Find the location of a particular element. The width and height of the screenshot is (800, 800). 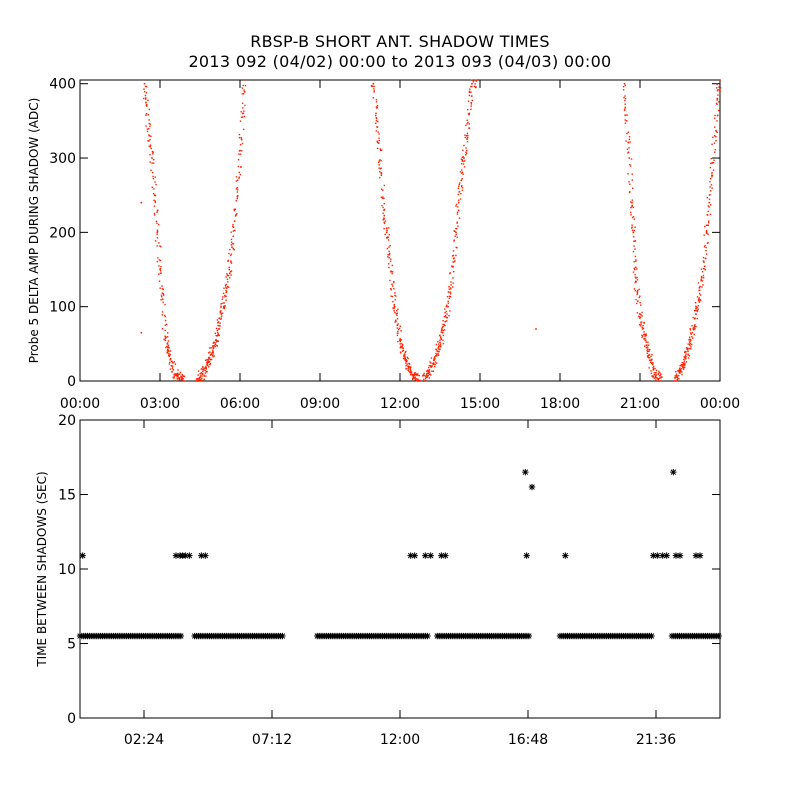

y-tick-label: 10 is located at coordinates (67, 570).